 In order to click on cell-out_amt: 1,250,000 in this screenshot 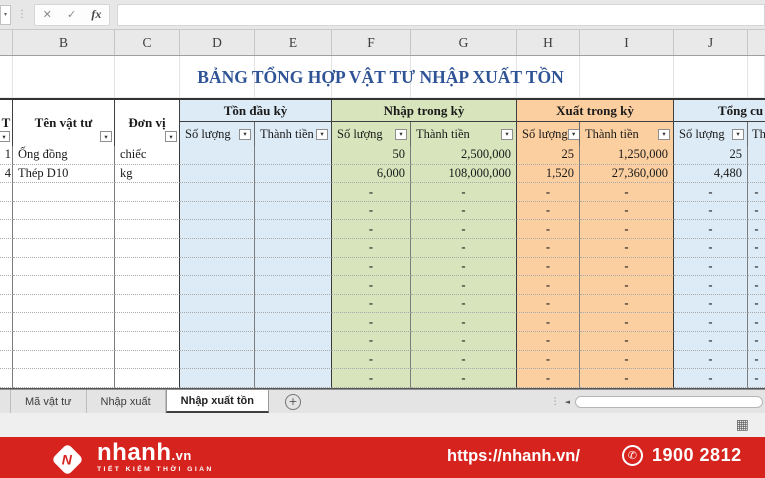, I will do `click(627, 155)`.